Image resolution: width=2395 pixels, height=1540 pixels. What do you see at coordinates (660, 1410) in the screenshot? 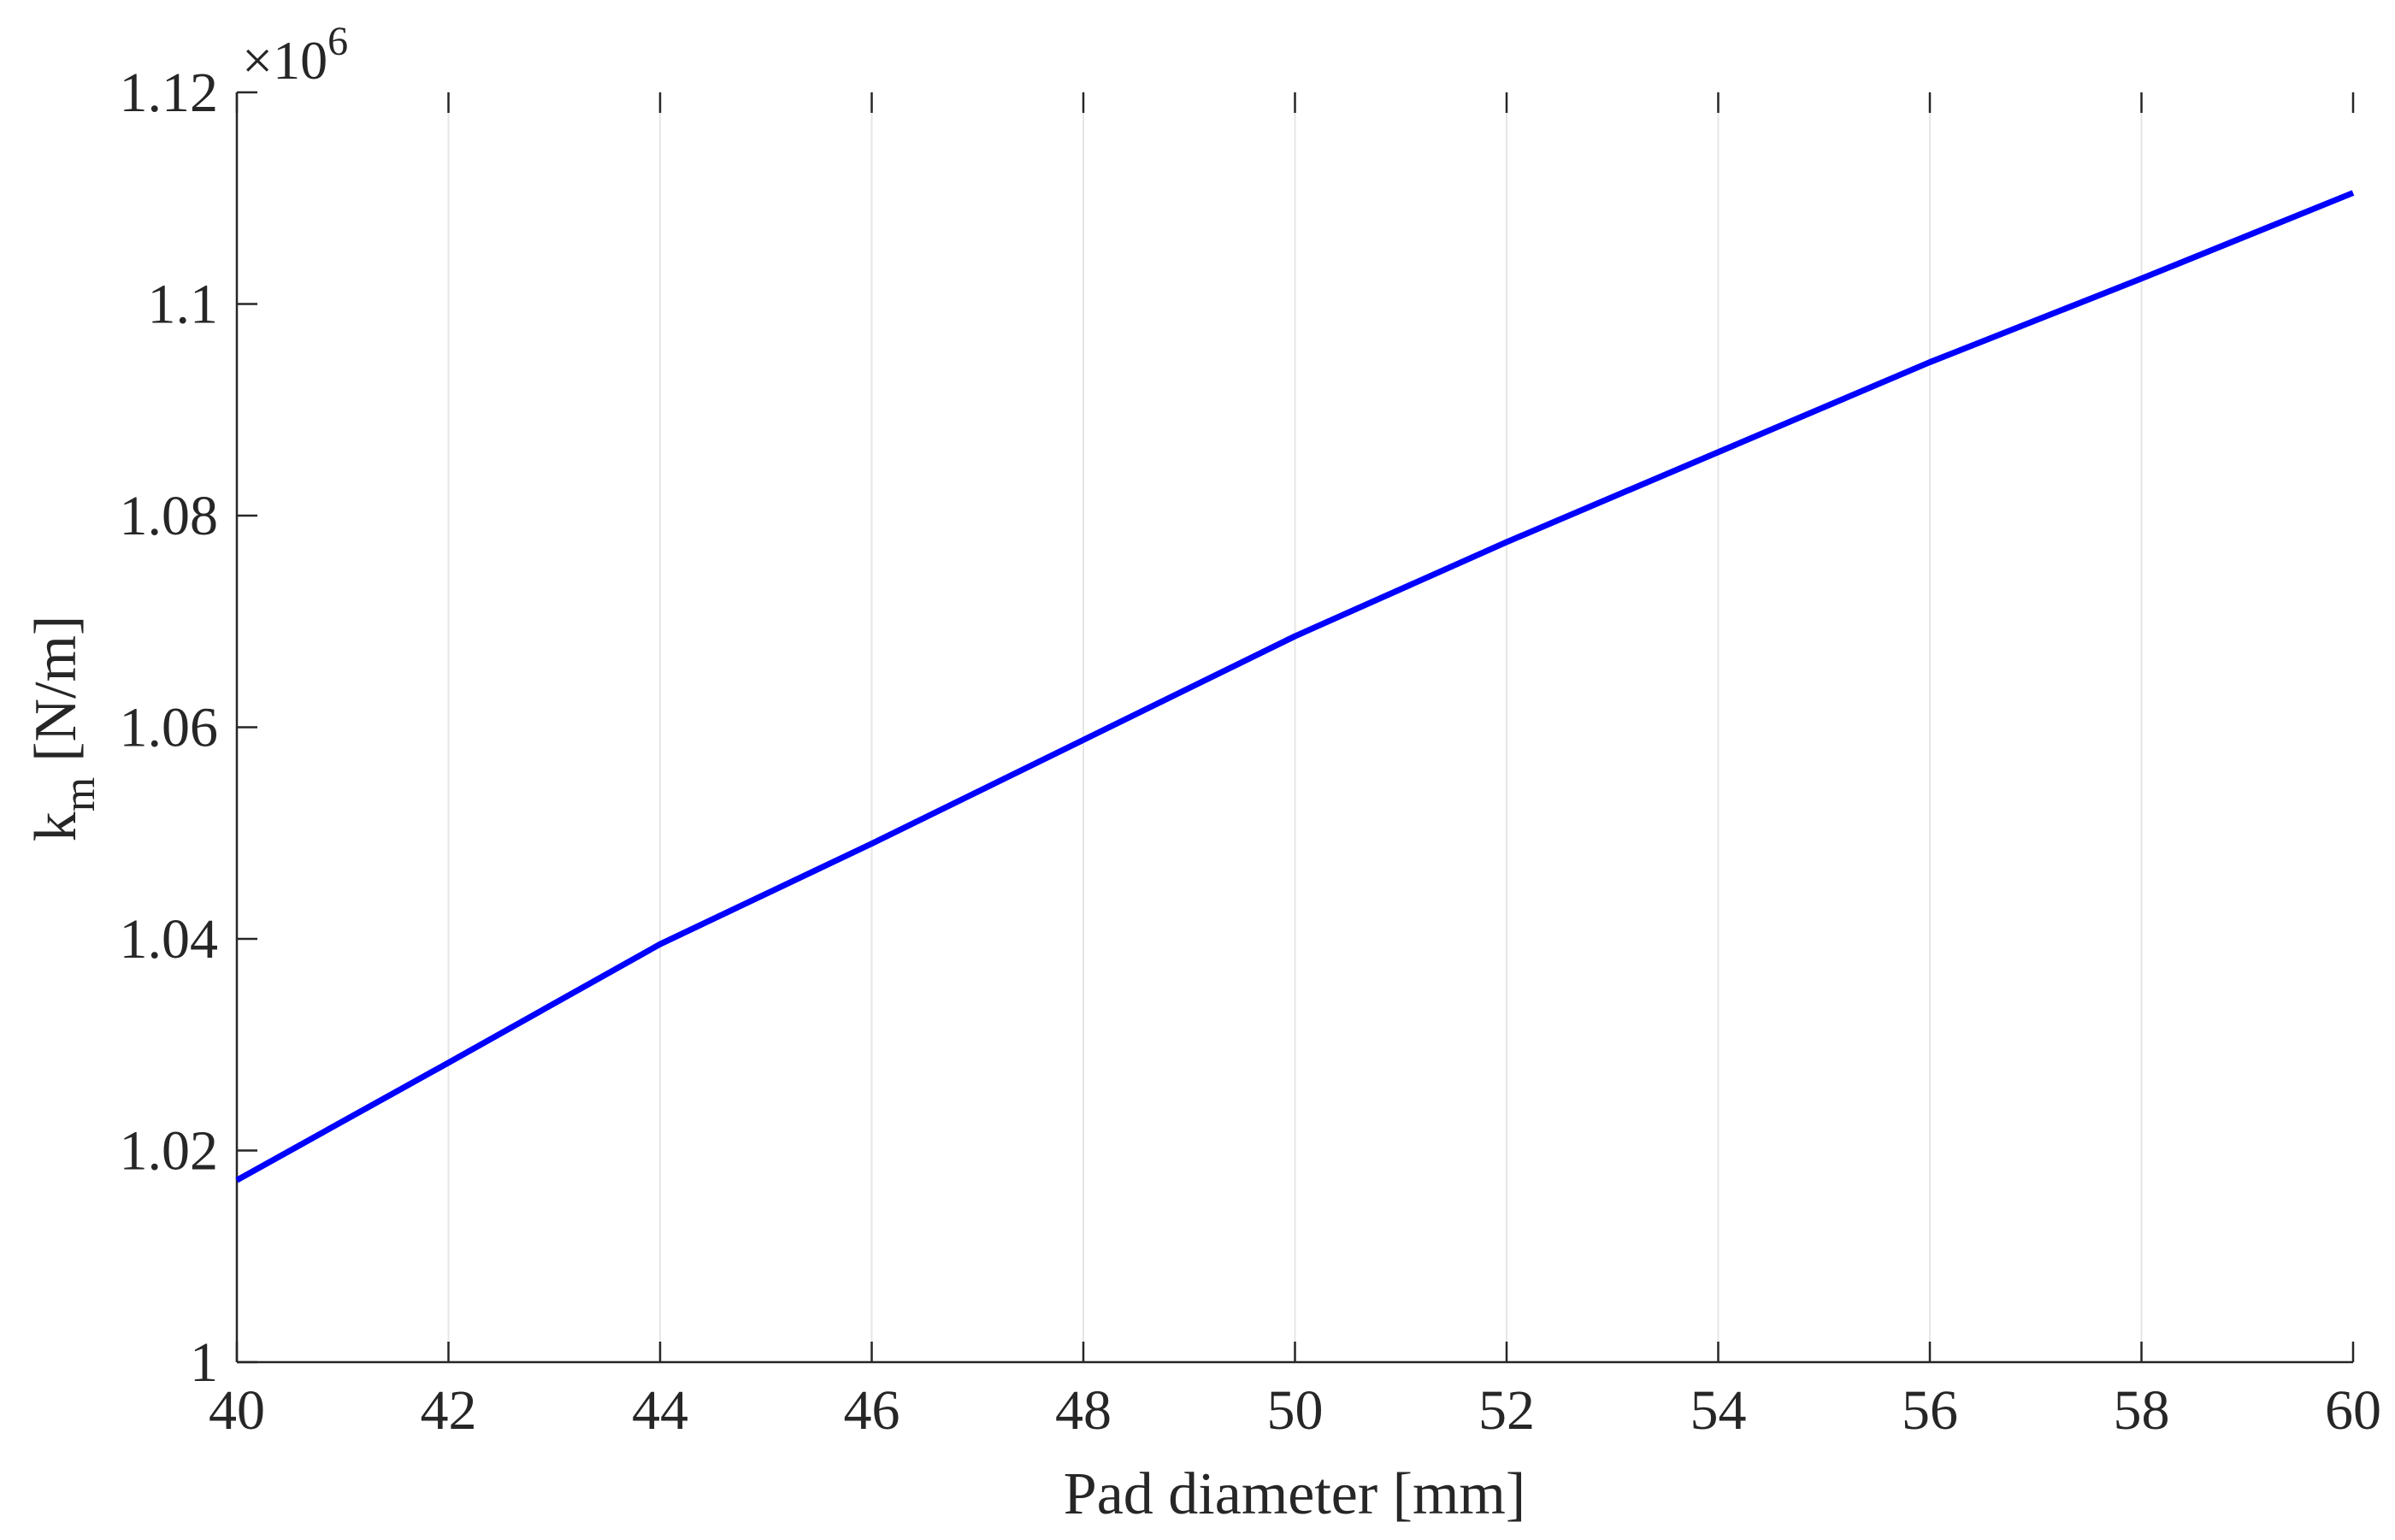
I see `x-tick-label: 44` at bounding box center [660, 1410].